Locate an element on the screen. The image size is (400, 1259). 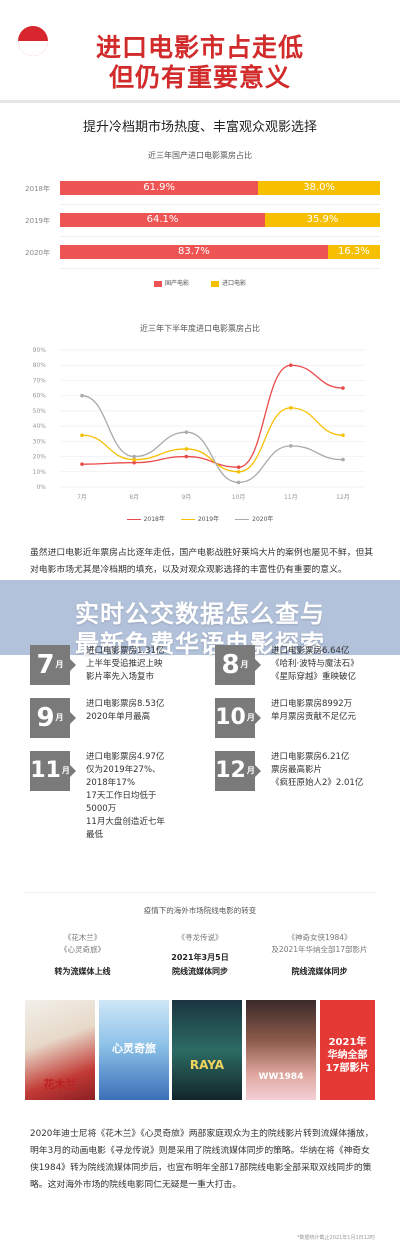
y-tick-label: 60% is located at coordinates (40, 396).